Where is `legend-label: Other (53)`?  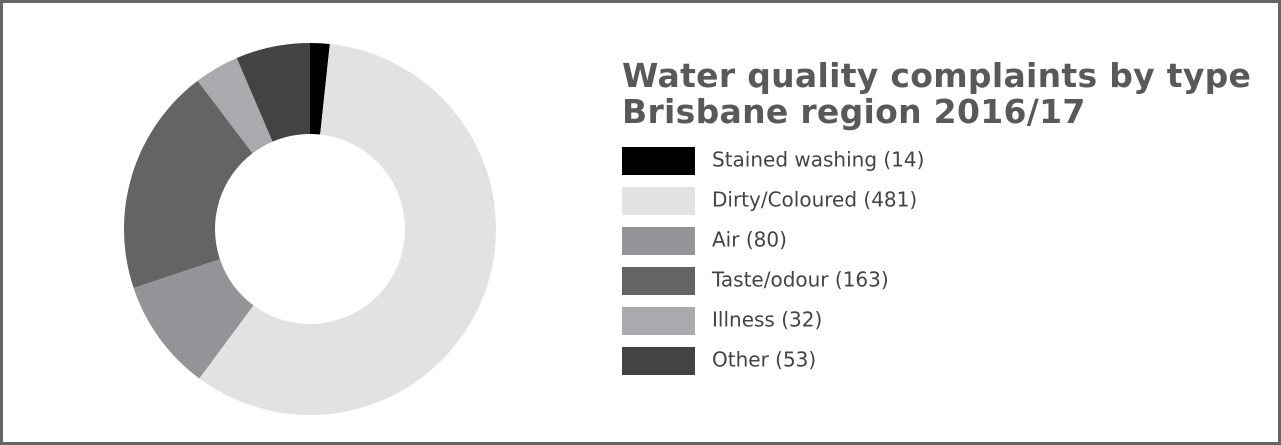
legend-label: Other (53) is located at coordinates (764, 360).